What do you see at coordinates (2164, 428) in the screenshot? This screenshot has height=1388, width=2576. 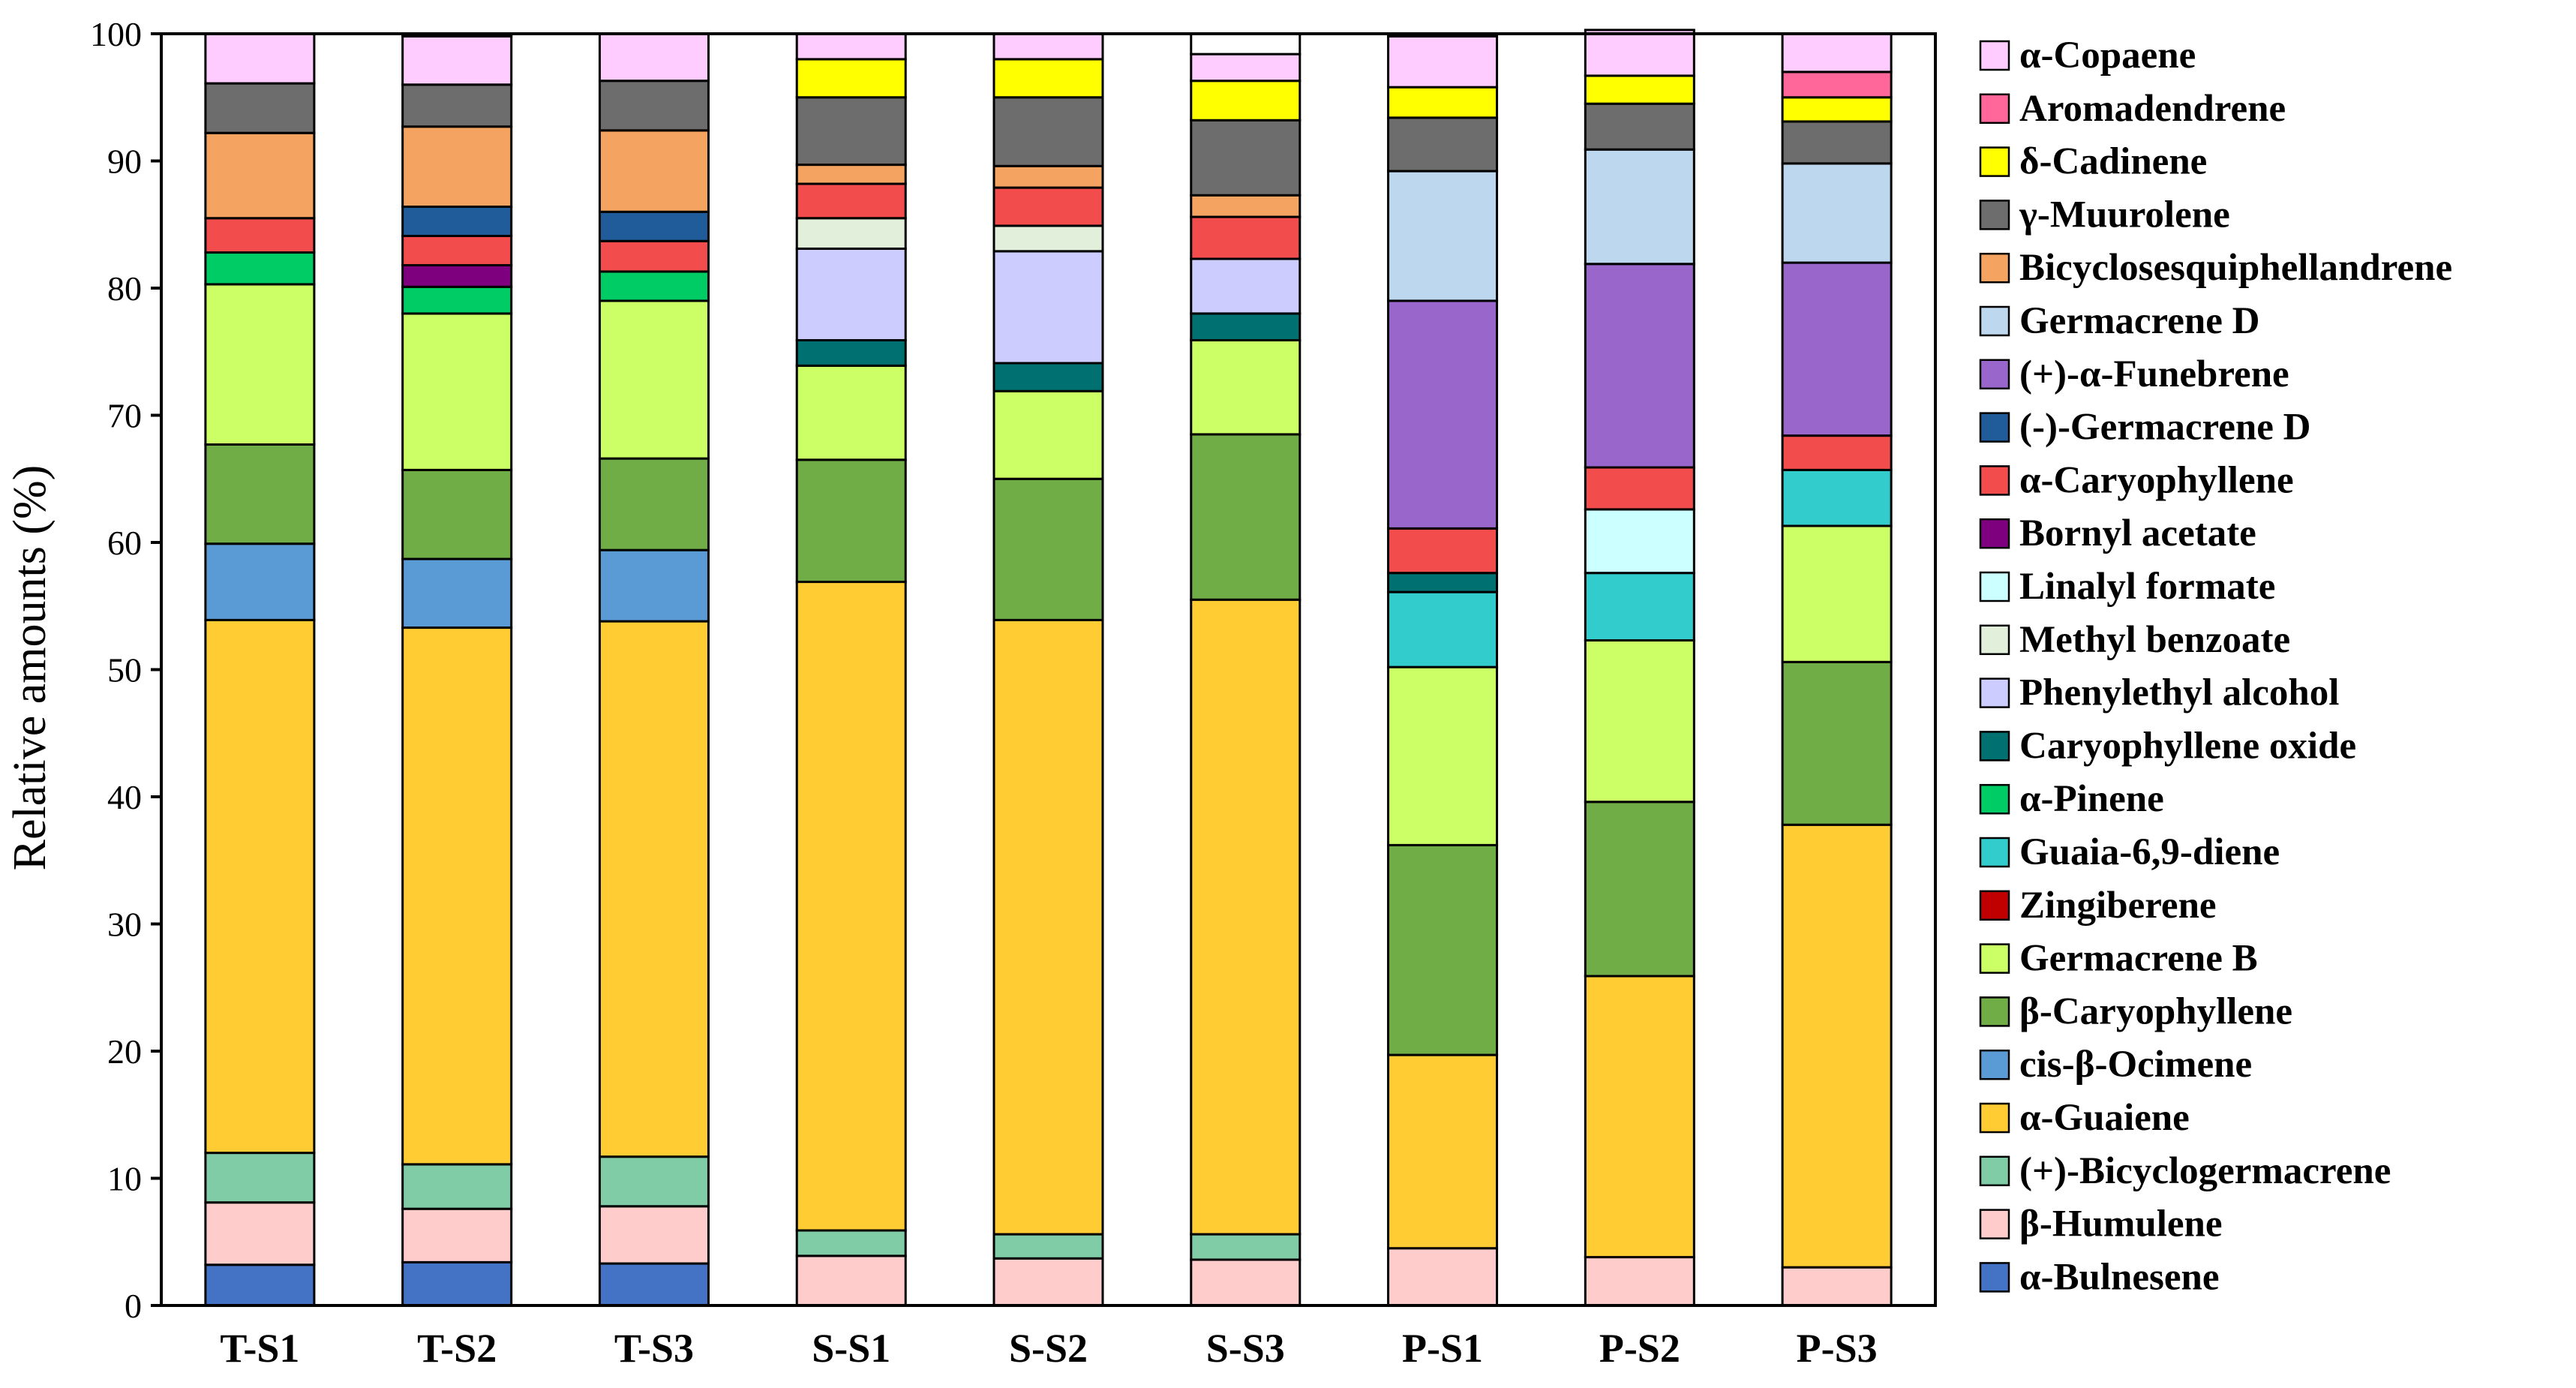 I see `legend-label: (-)-Germacrene D` at bounding box center [2164, 428].